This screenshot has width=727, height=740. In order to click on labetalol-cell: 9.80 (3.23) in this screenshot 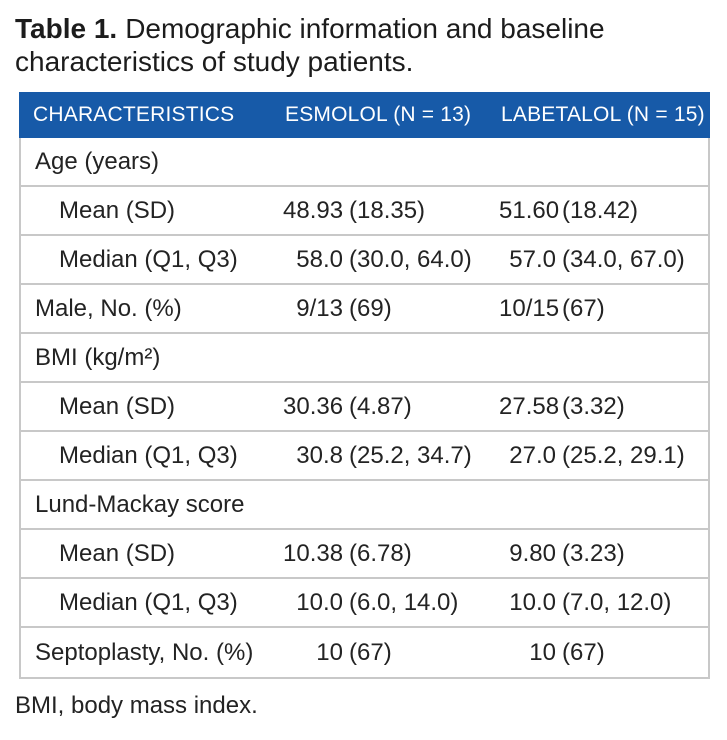, I will do `click(603, 554)`.